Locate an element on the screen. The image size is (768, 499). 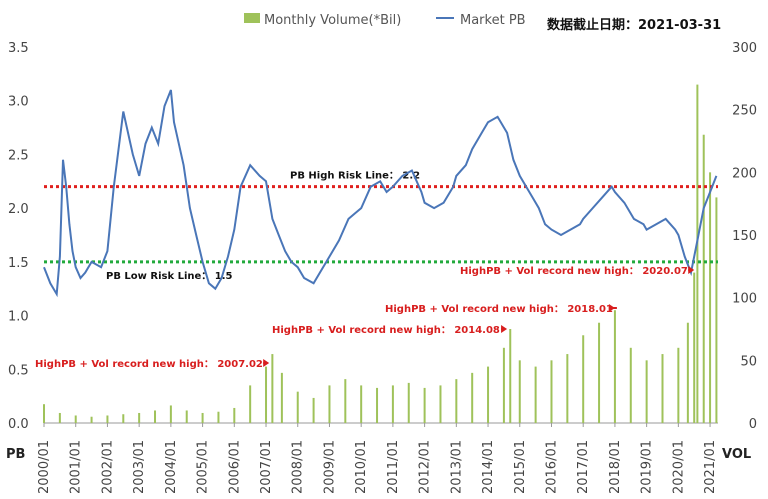
x-tick-label: 2015/01 is located at coordinates (520, 467).